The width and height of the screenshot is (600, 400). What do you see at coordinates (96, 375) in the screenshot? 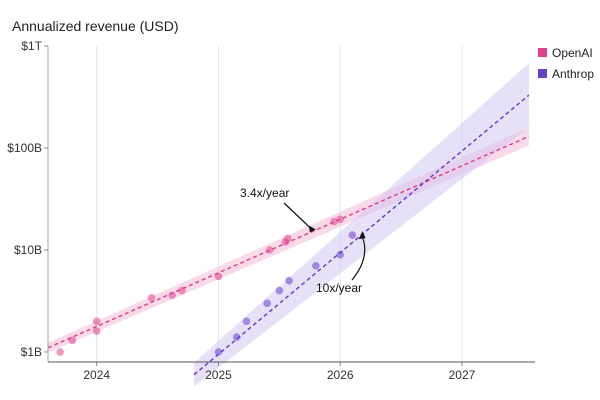
I see `x-tick-label-2024: 2024` at bounding box center [96, 375].